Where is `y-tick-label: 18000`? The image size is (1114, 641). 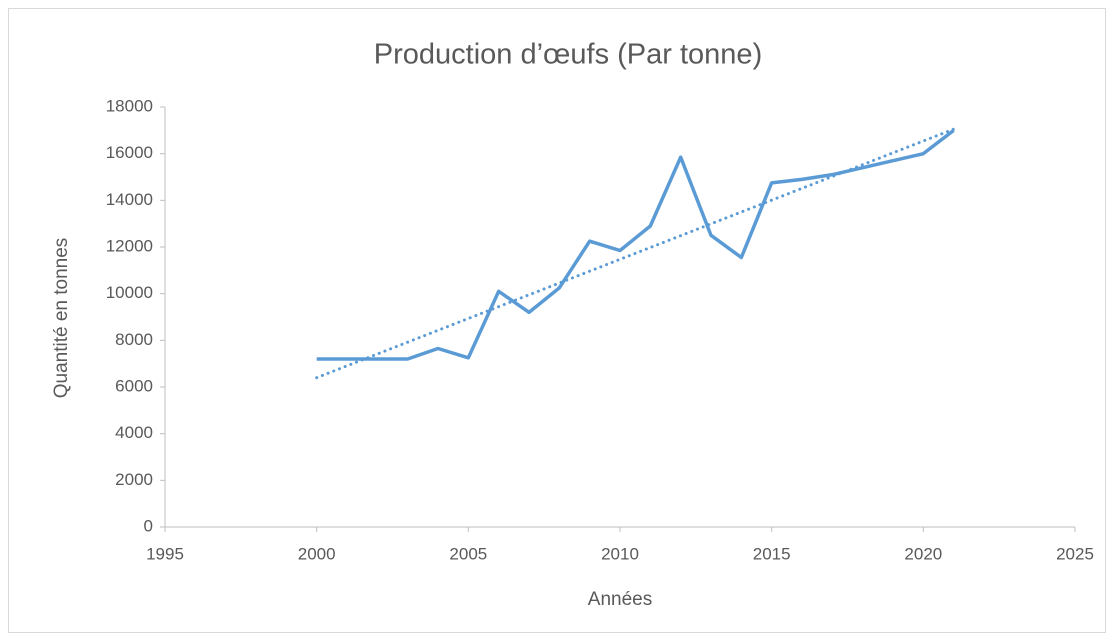
y-tick-label: 18000 is located at coordinates (129, 105).